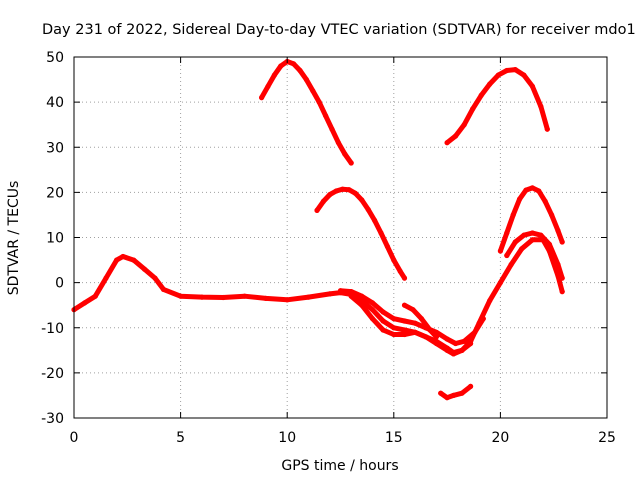 The image size is (640, 480). I want to click on y-tick-label: 30, so click(55, 148).